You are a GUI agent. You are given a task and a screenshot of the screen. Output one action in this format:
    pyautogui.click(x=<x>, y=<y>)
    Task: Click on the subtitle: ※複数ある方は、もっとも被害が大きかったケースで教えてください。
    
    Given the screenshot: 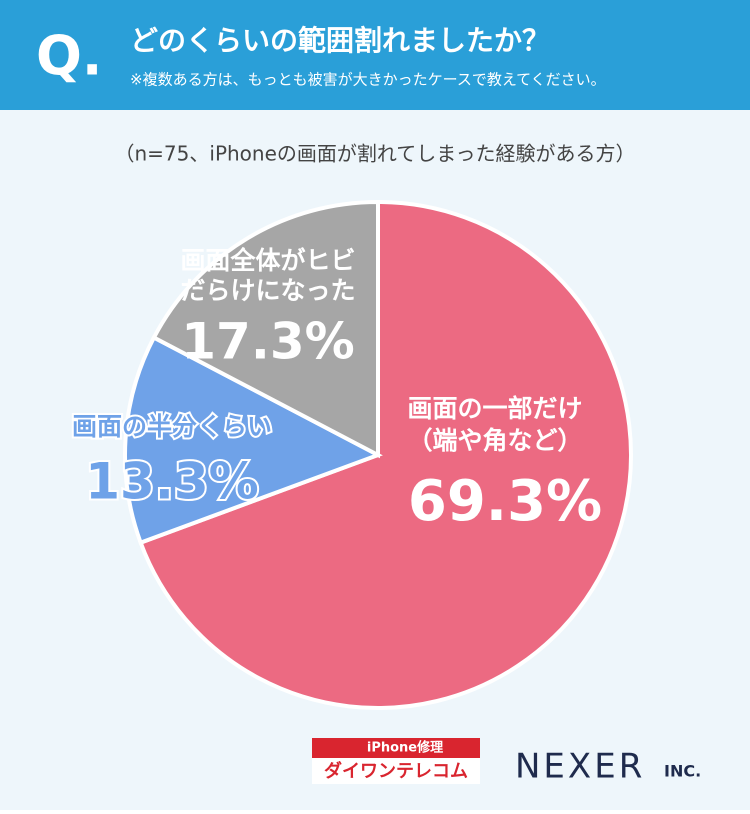 What is the action you would take?
    pyautogui.click(x=368, y=80)
    